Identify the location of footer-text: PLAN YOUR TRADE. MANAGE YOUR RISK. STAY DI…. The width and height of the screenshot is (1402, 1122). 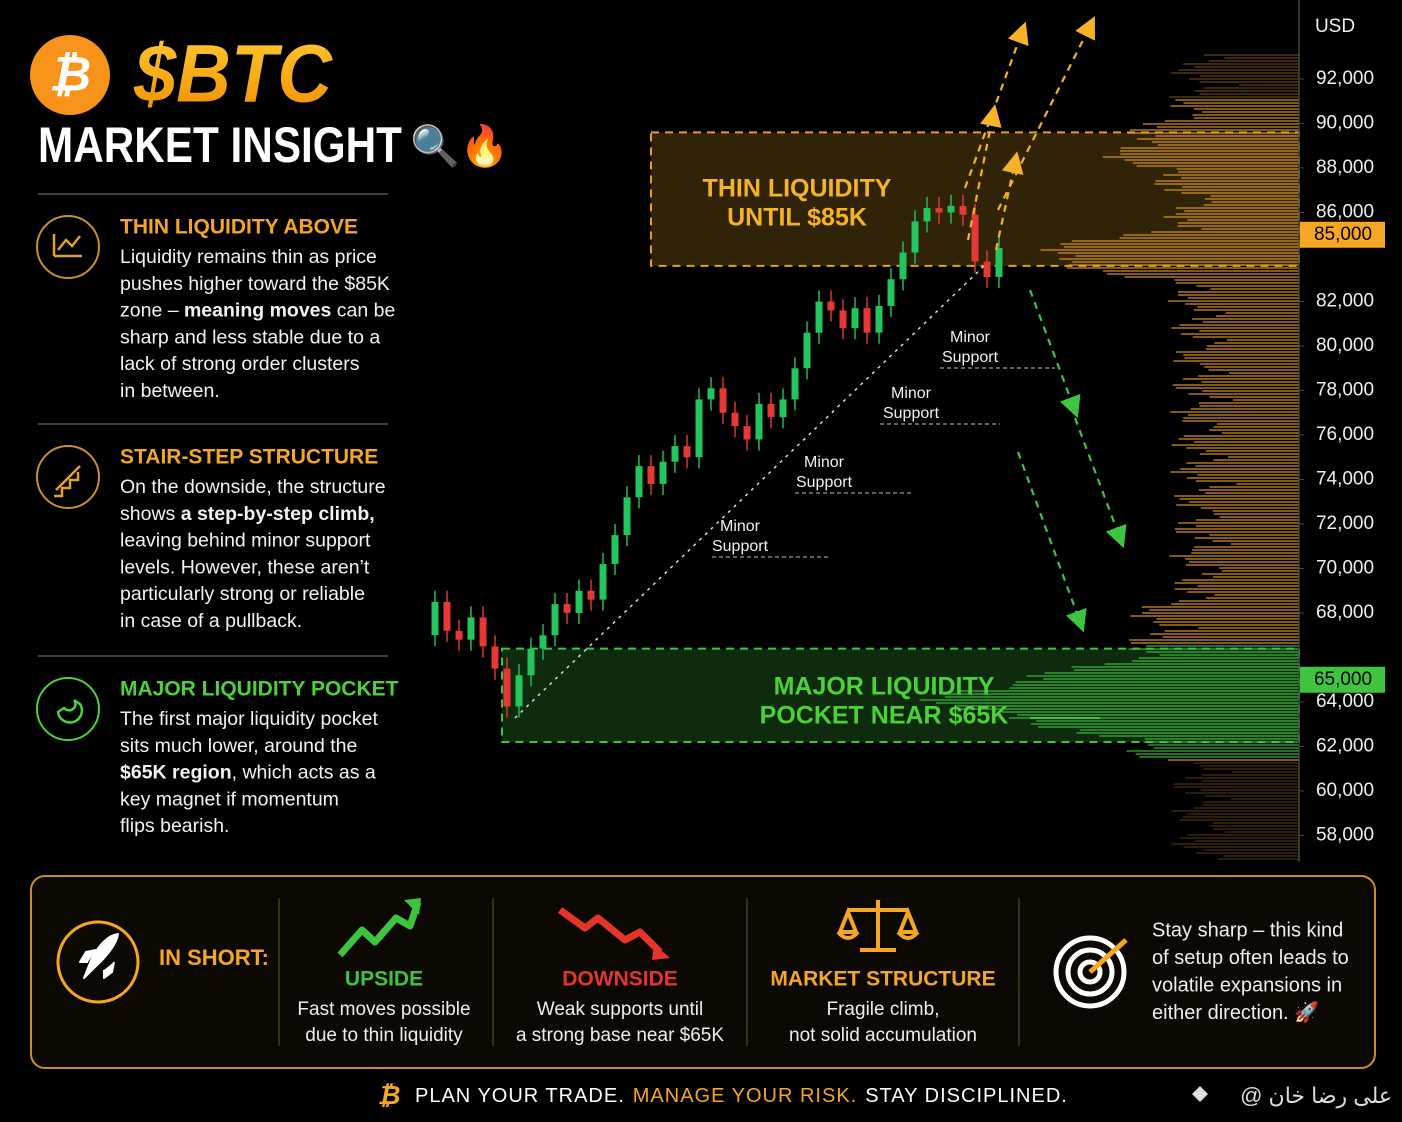
(741, 1096).